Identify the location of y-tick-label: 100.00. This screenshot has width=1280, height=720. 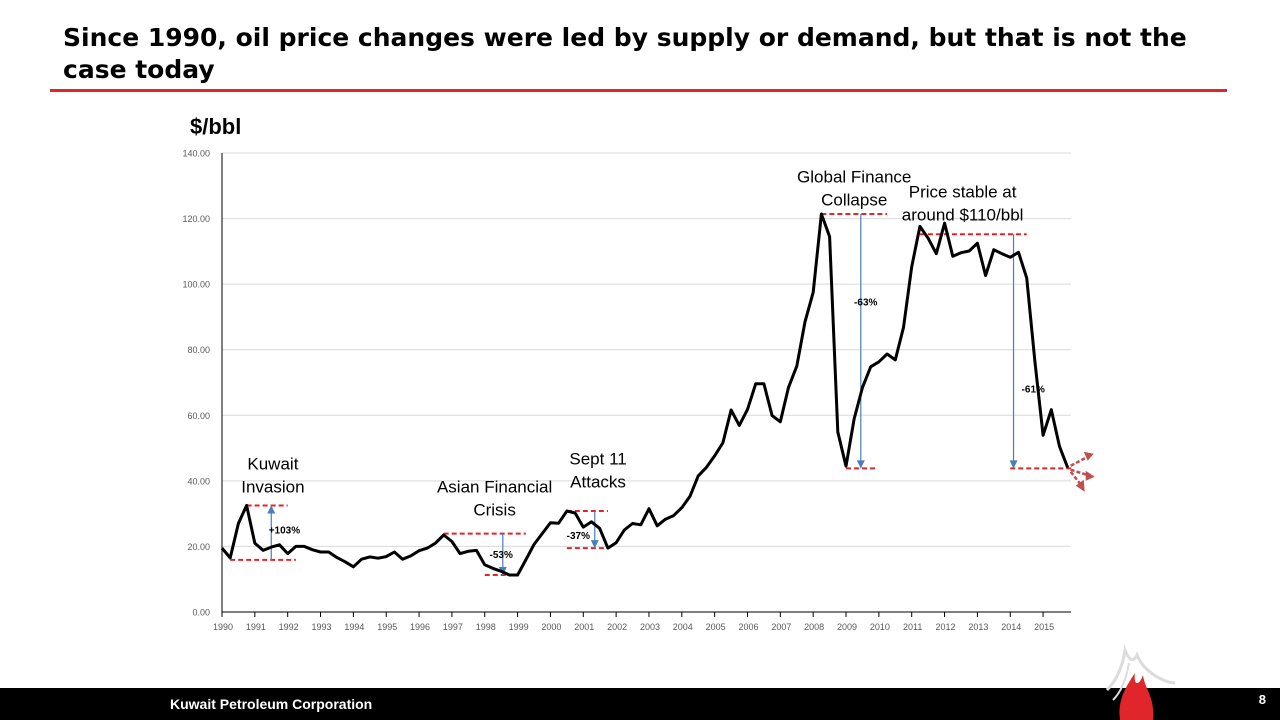
(196, 285).